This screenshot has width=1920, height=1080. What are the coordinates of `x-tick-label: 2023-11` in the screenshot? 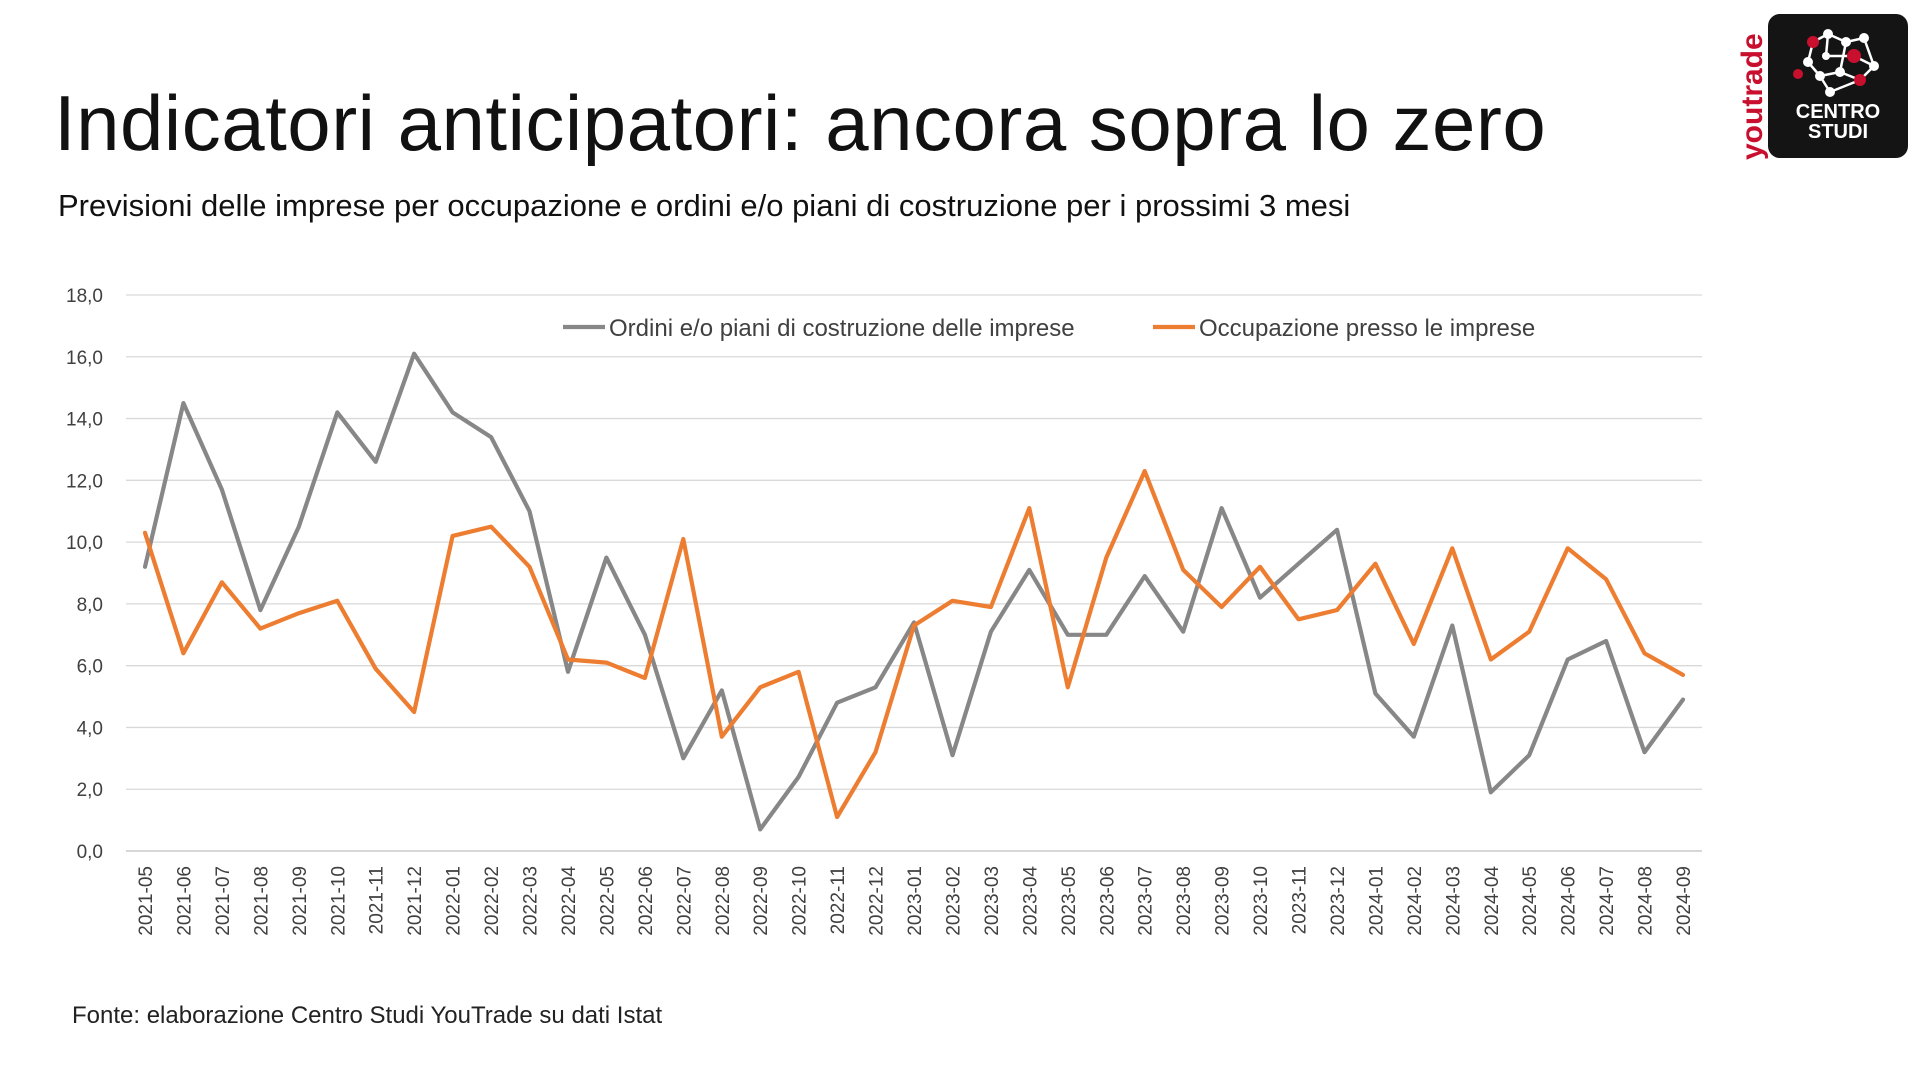 It's located at (1300, 900).